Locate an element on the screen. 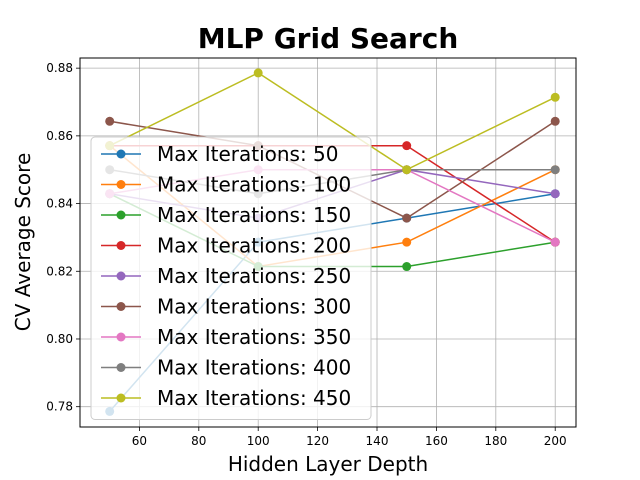 The width and height of the screenshot is (640, 480). x-tick-label: 160 is located at coordinates (436, 441).